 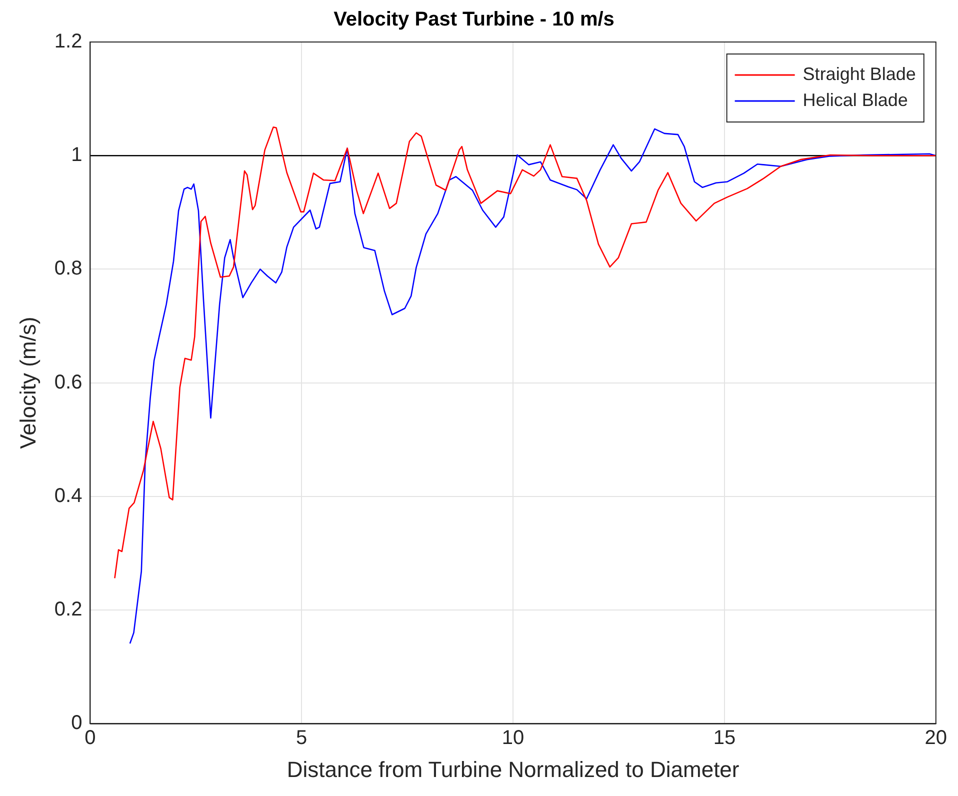 What do you see at coordinates (68, 269) in the screenshot?
I see `y-tick-label: 0.8` at bounding box center [68, 269].